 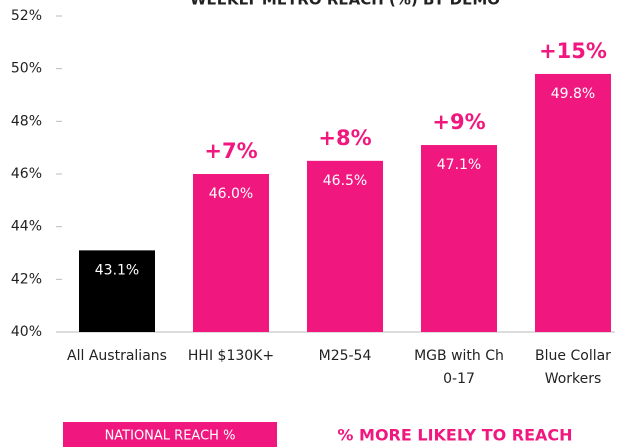 What do you see at coordinates (117, 270) in the screenshot?
I see `value-label: 43.1%` at bounding box center [117, 270].